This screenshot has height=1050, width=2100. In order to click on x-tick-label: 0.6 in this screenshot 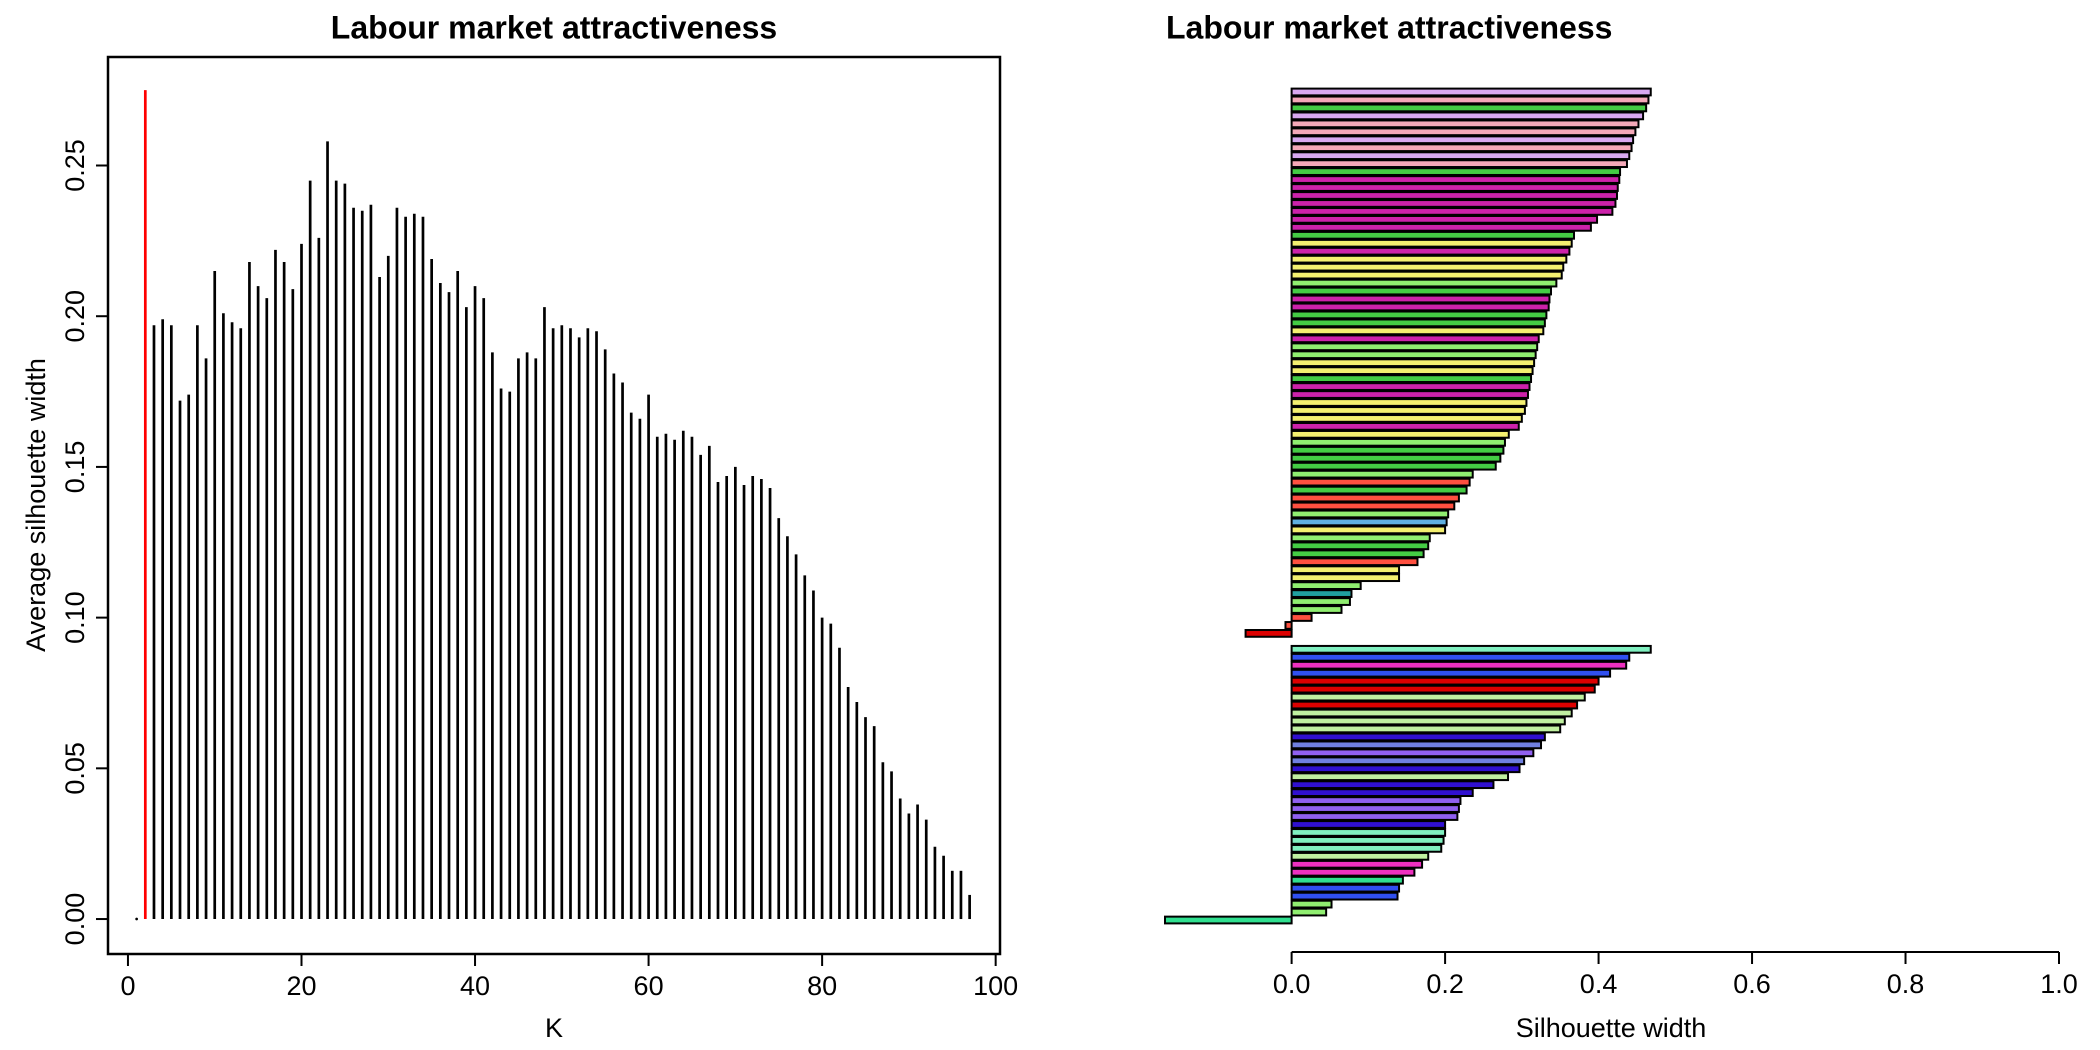, I will do `click(1752, 984)`.